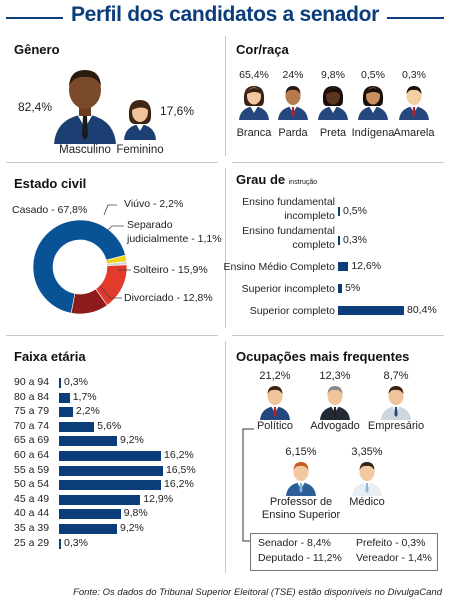 The image size is (450, 606). What do you see at coordinates (422, 310) in the screenshot?
I see `grau-value-label: 80,4%` at bounding box center [422, 310].